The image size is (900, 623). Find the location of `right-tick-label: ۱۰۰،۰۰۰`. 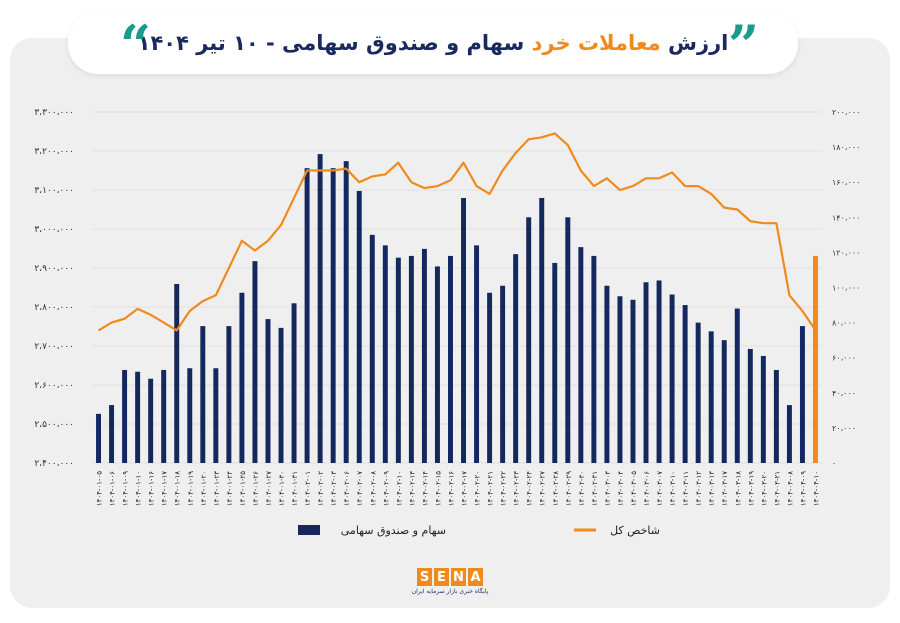

right-tick-label: ۱۰۰،۰۰۰ is located at coordinates (846, 288).